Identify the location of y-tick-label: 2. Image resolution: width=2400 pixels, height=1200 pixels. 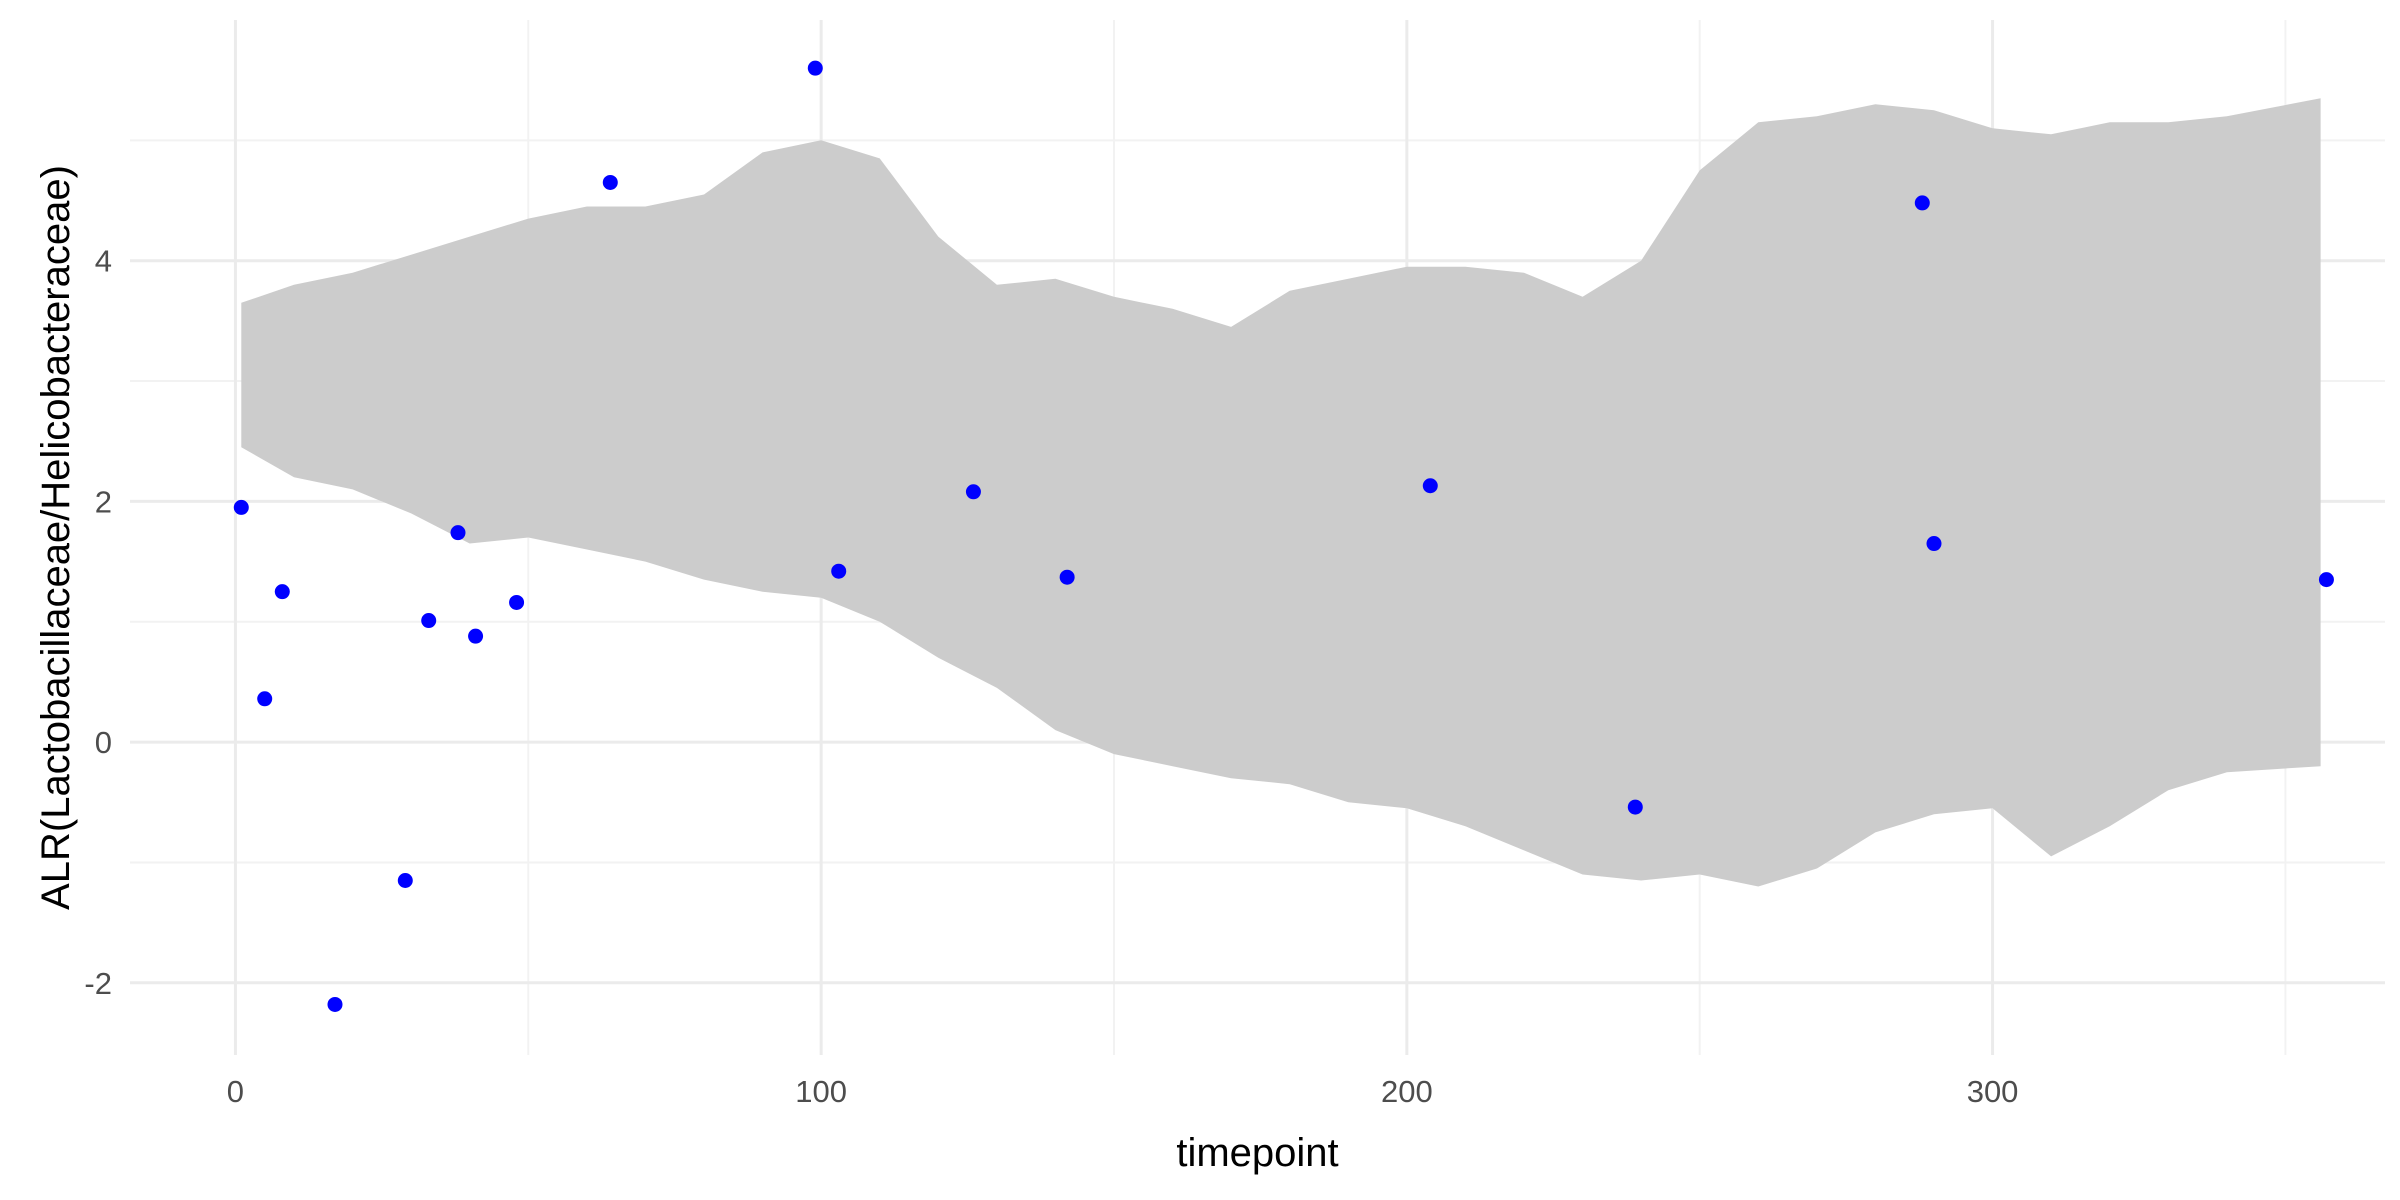
(103, 501).